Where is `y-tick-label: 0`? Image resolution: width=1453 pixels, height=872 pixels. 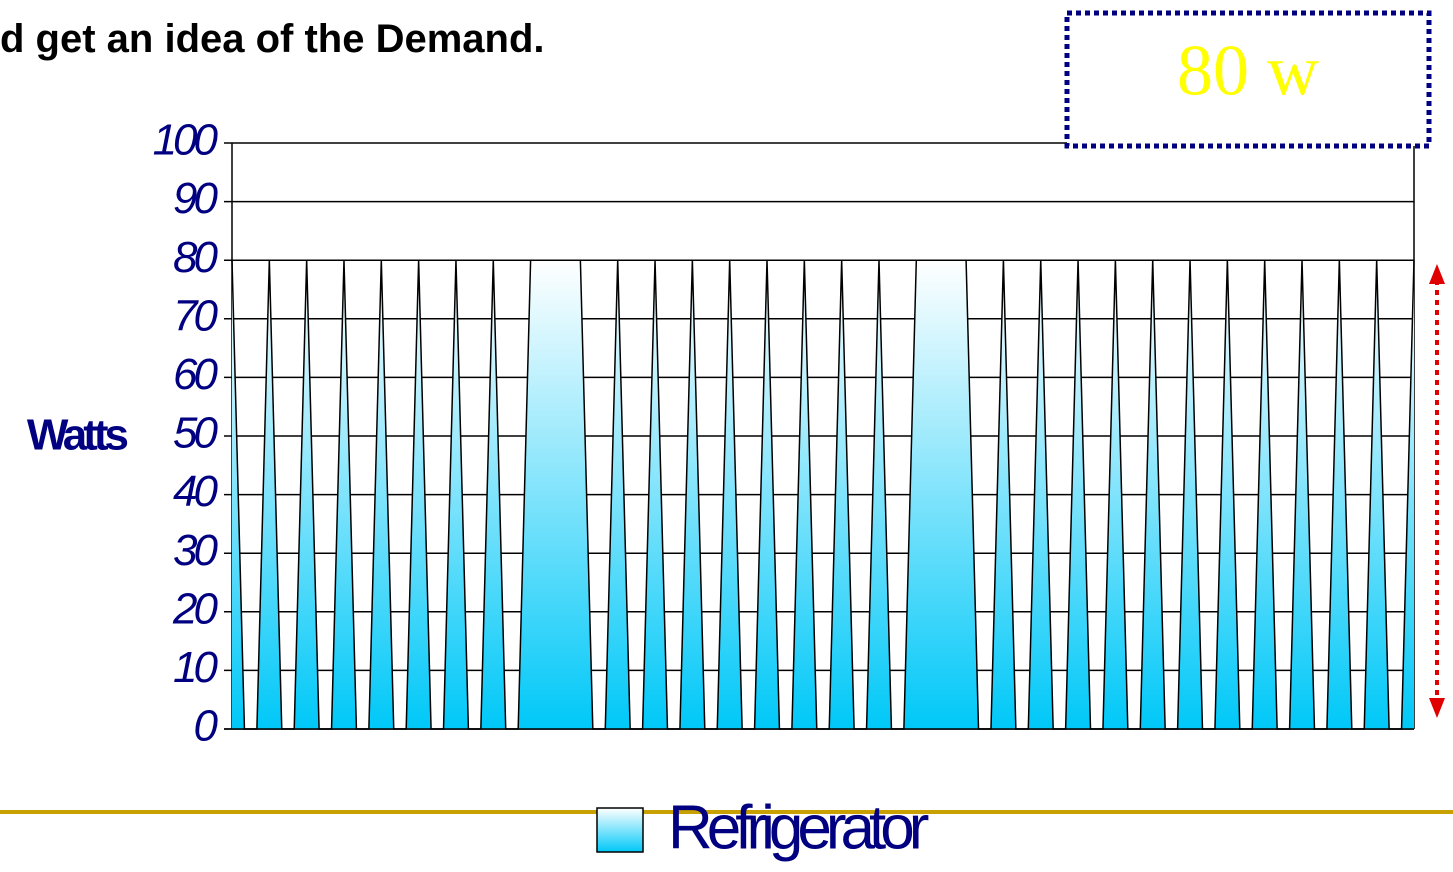 y-tick-label: 0 is located at coordinates (206, 726).